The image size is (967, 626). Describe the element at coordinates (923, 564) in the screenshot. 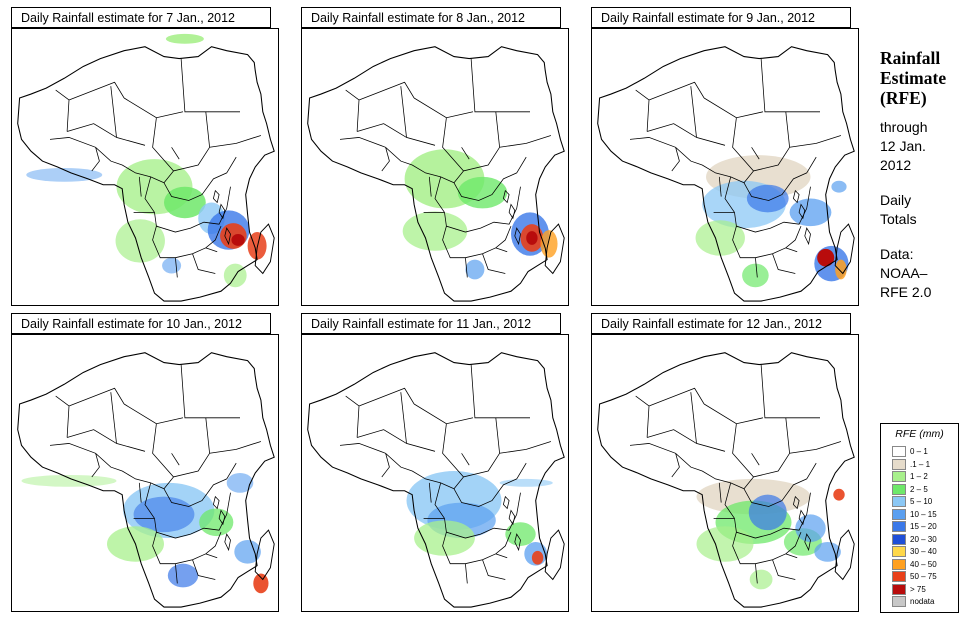

I see `legend-label: 40 – 50` at that location.